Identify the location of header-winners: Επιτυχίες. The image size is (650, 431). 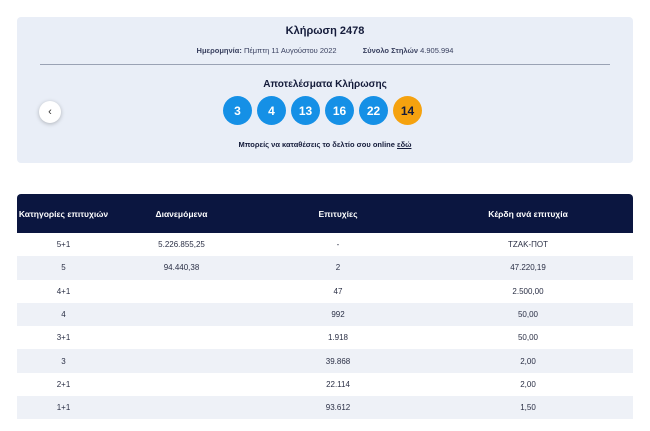
(338, 213).